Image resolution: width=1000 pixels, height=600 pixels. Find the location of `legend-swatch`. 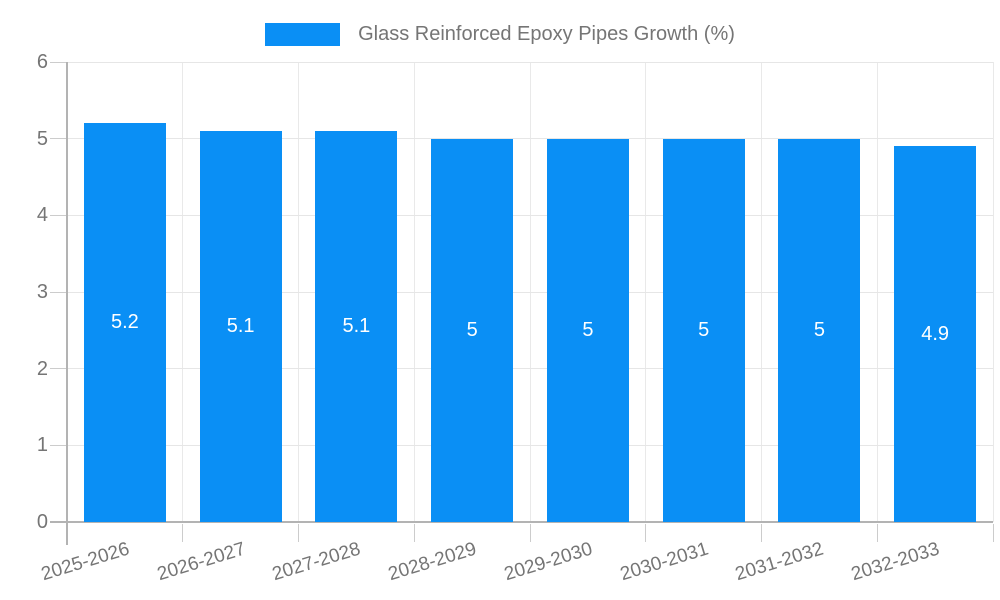

legend-swatch is located at coordinates (303, 34).